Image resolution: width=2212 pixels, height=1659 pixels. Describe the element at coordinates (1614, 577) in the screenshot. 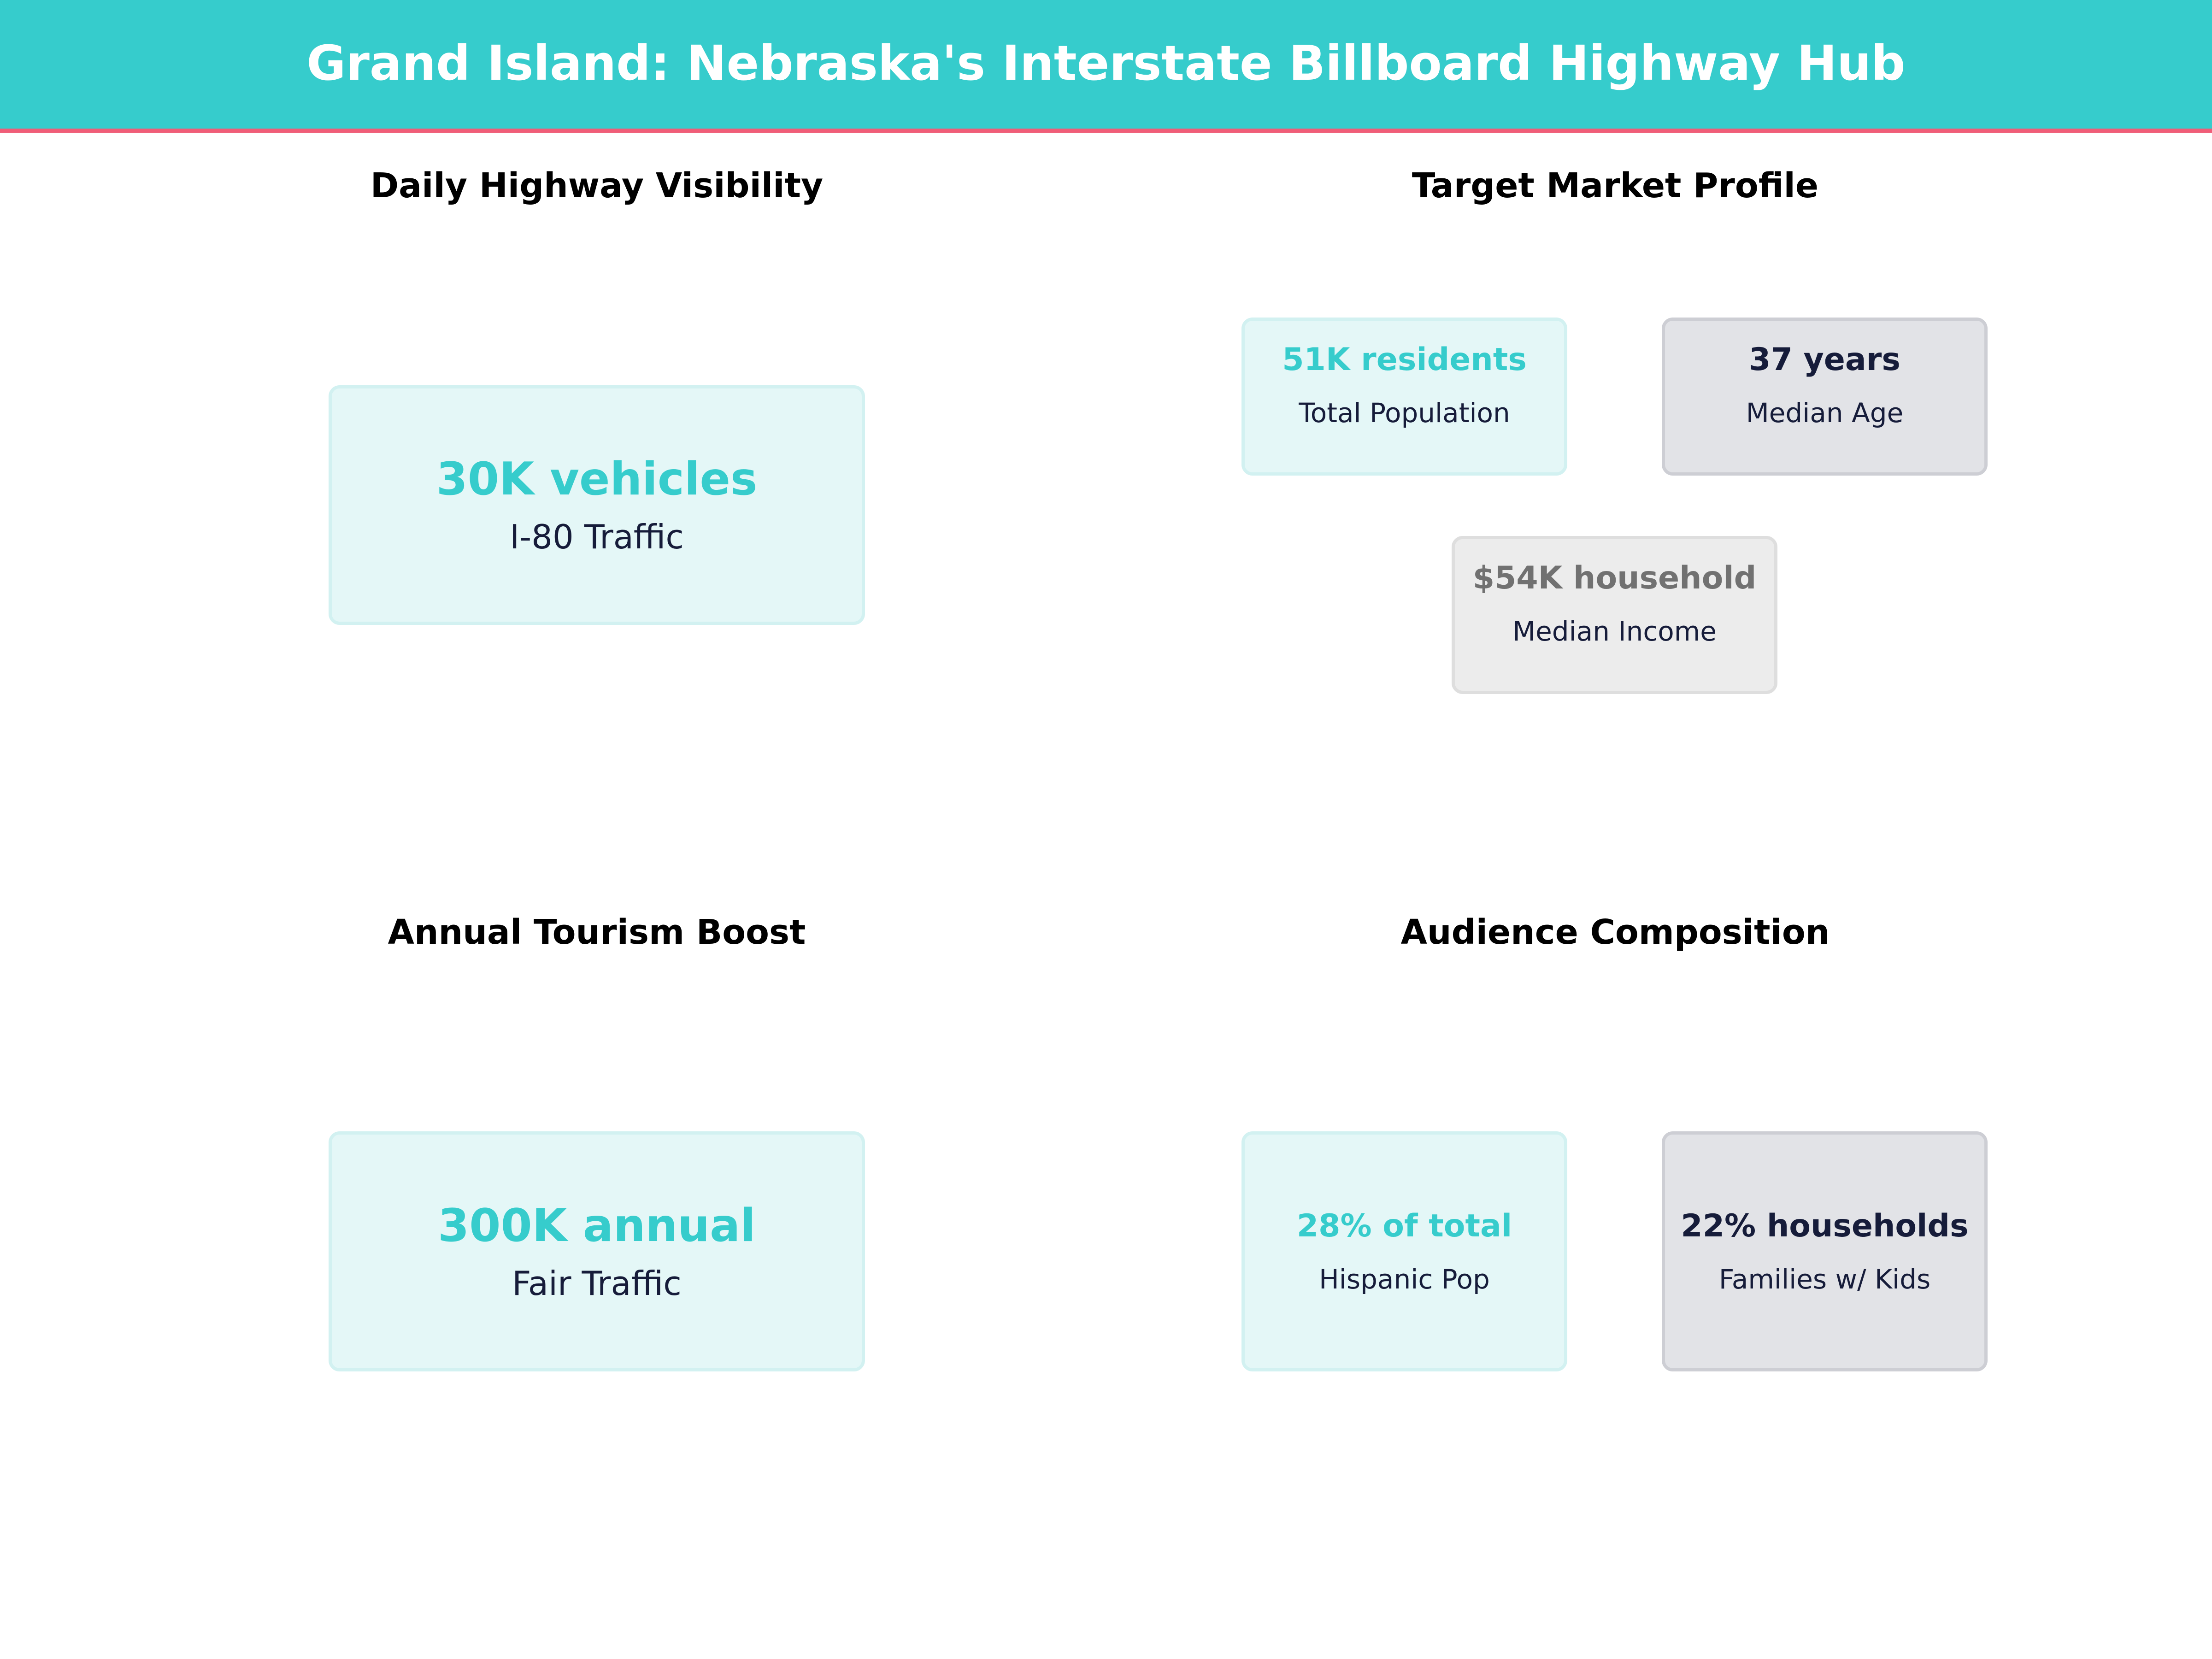

I see `stat-value: $54K household` at that location.